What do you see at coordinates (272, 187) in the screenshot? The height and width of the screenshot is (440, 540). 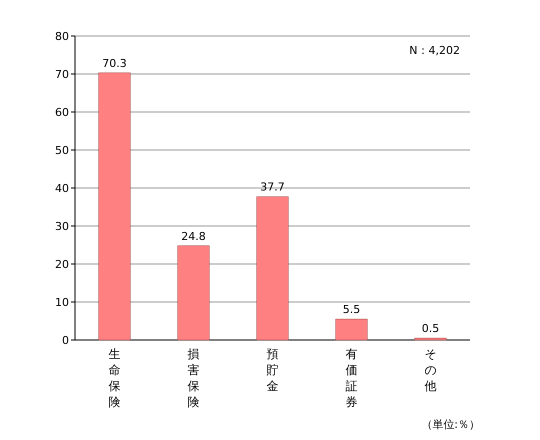 I see `data-label: 37.7` at bounding box center [272, 187].